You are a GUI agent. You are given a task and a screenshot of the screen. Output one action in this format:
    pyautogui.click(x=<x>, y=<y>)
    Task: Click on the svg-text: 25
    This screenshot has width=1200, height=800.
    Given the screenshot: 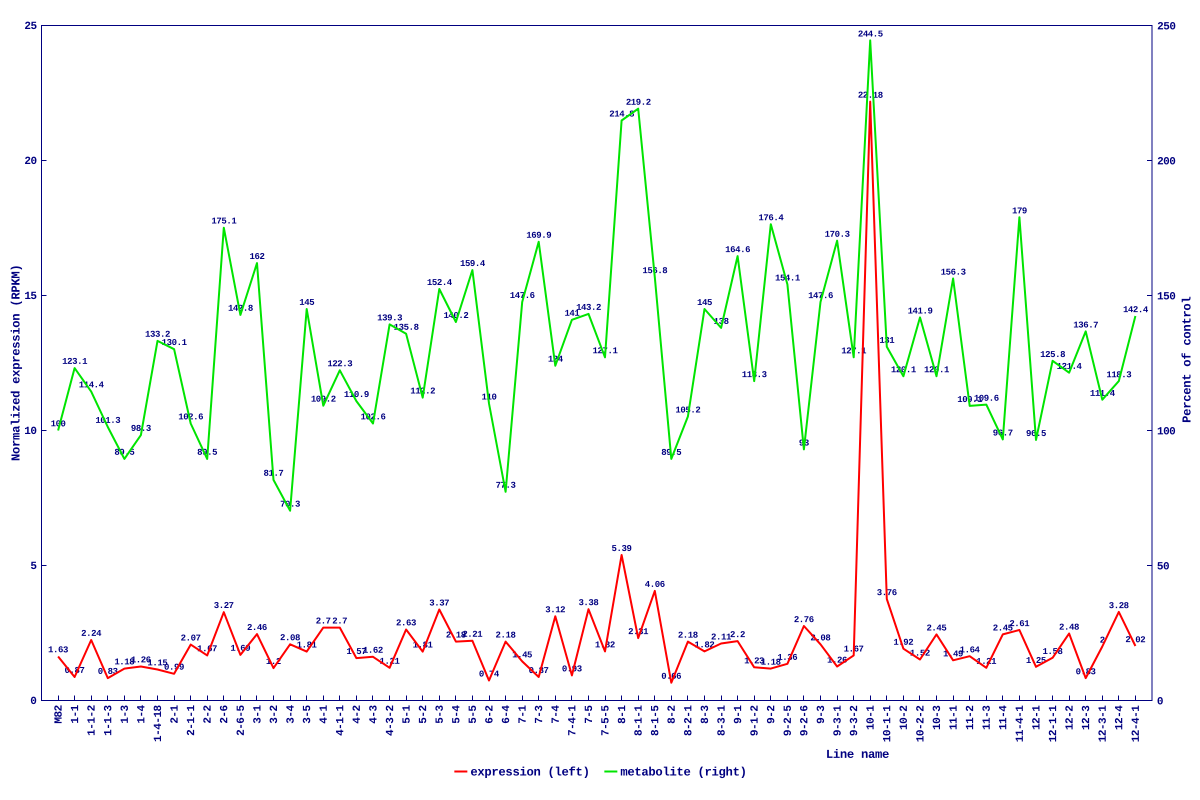 What is the action you would take?
    pyautogui.click(x=30, y=27)
    